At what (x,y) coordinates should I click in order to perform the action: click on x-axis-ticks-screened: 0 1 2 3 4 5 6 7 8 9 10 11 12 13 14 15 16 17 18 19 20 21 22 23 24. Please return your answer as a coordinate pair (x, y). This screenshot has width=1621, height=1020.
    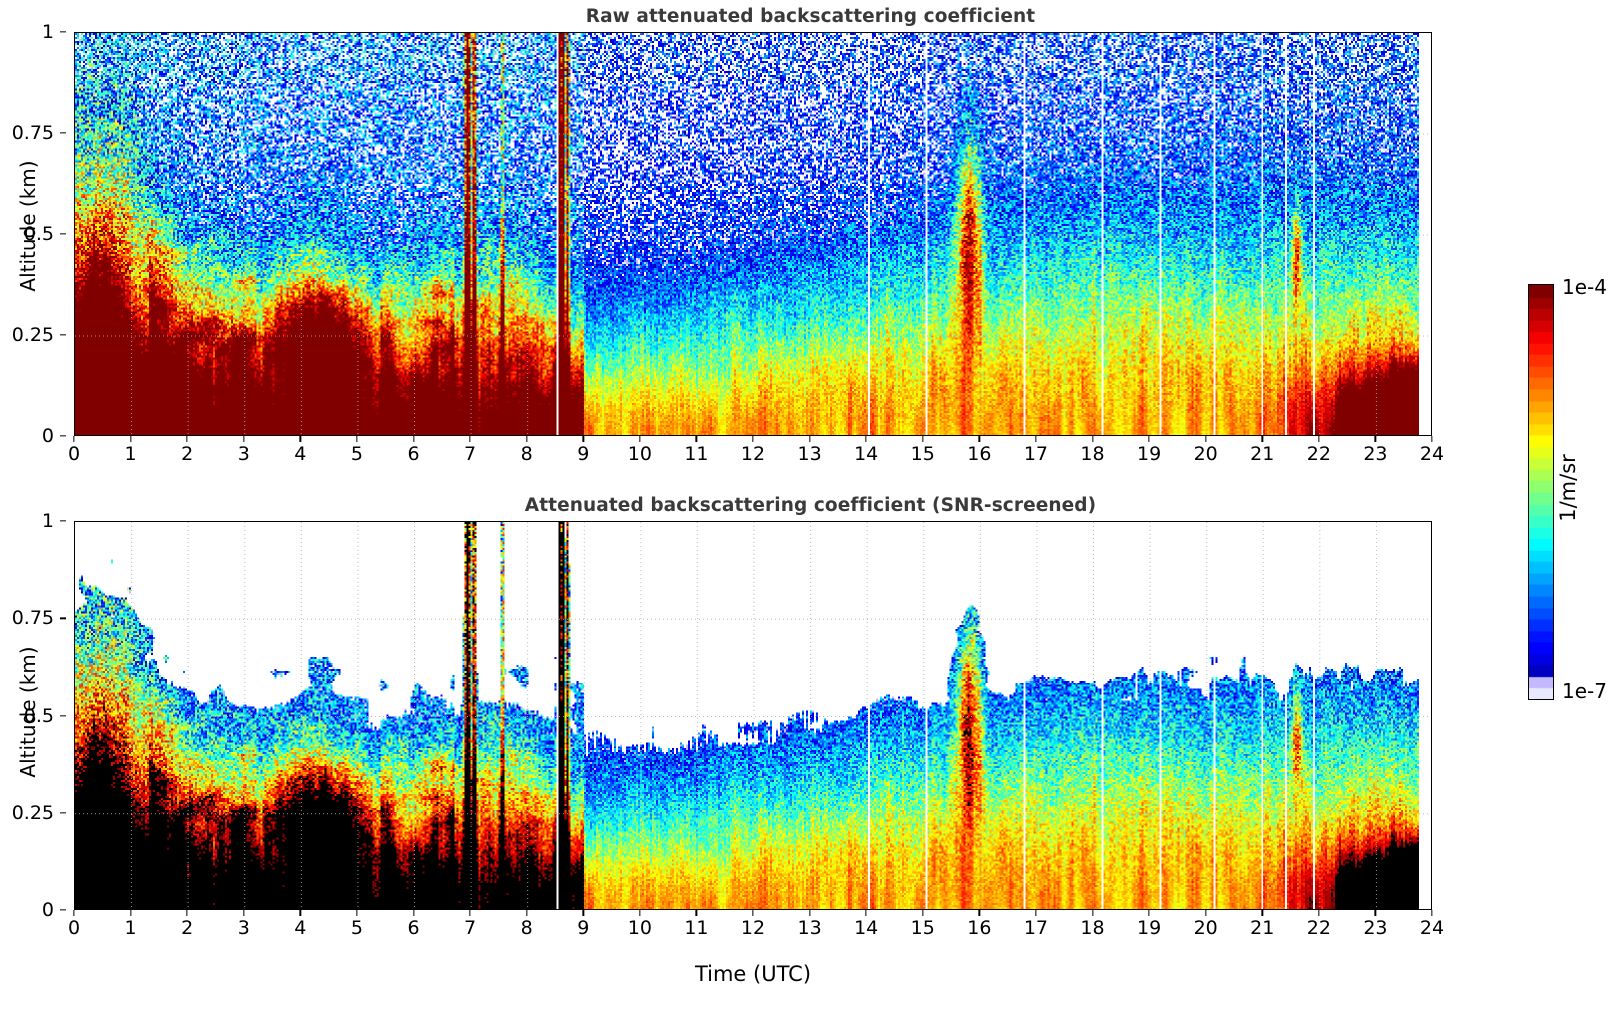
    Looking at the image, I should click on (810, 926).